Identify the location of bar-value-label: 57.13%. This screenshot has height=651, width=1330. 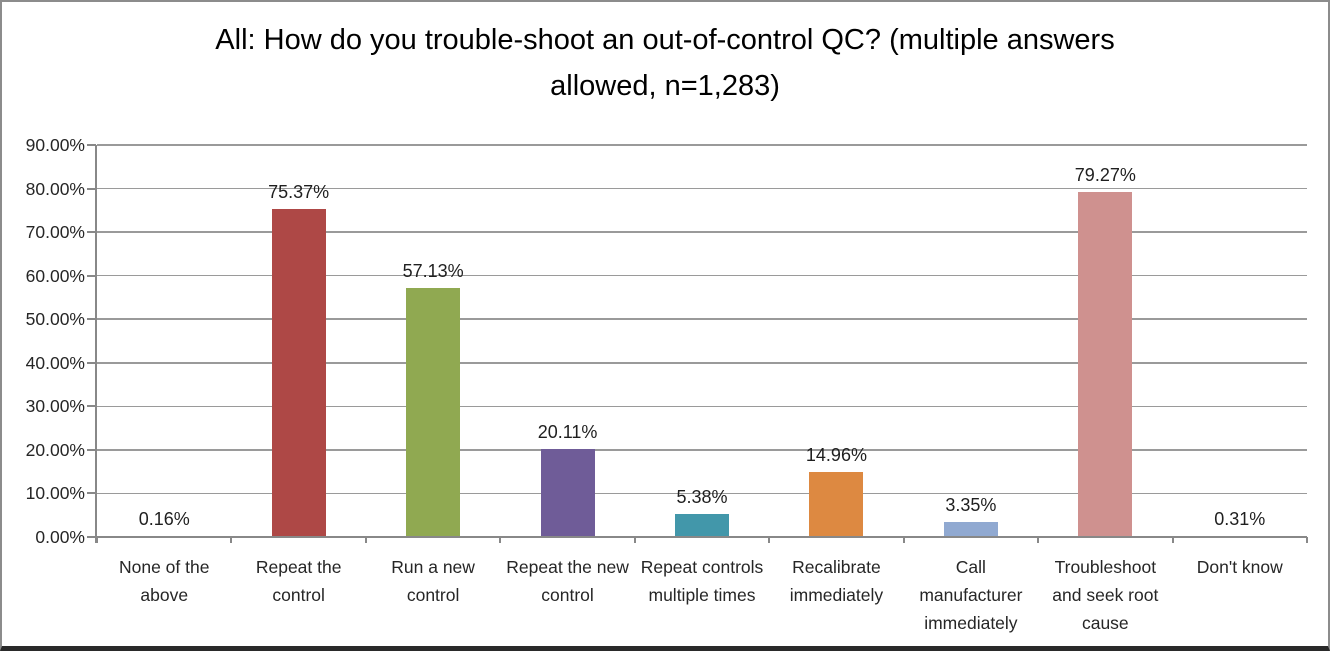
(433, 271).